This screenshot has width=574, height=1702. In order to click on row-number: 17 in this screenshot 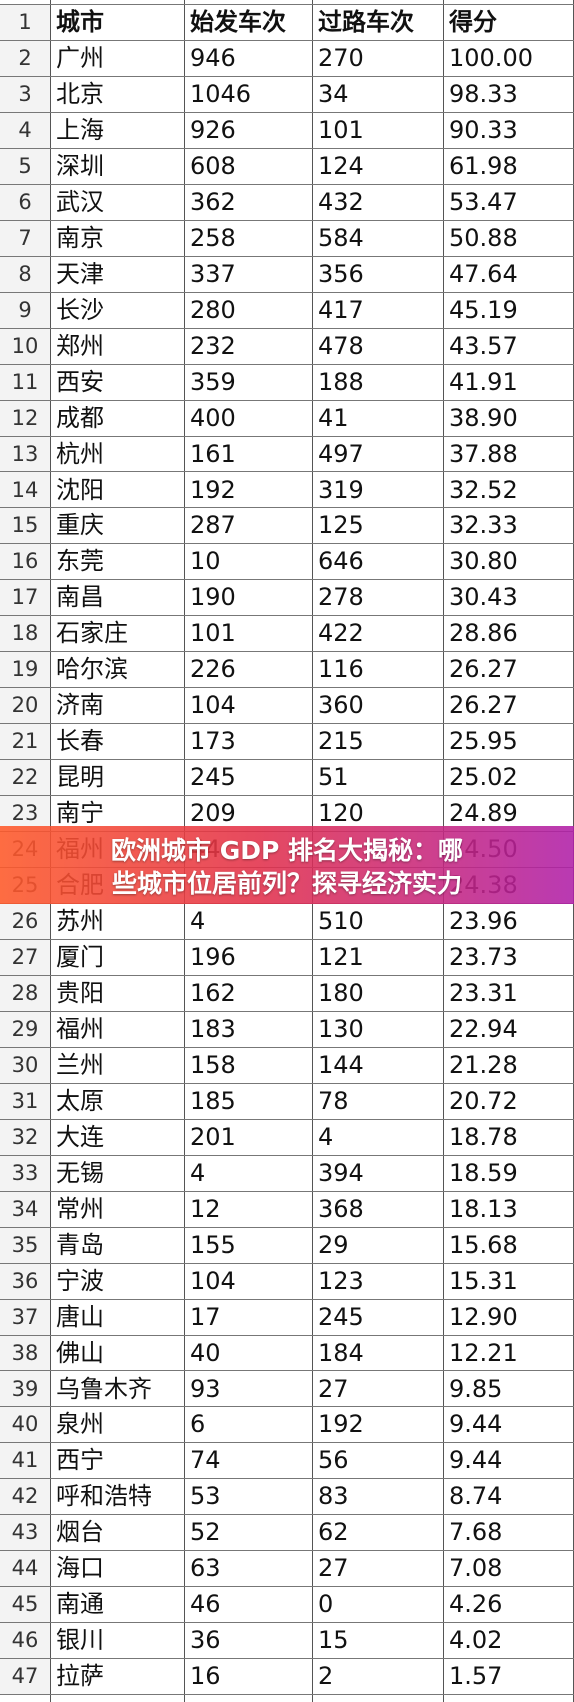, I will do `click(25, 597)`.